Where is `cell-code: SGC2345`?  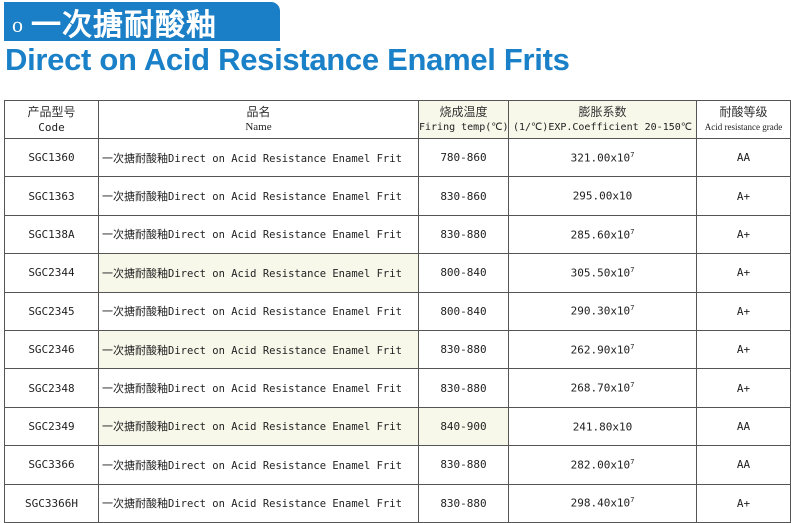
cell-code: SGC2345 is located at coordinates (51, 311).